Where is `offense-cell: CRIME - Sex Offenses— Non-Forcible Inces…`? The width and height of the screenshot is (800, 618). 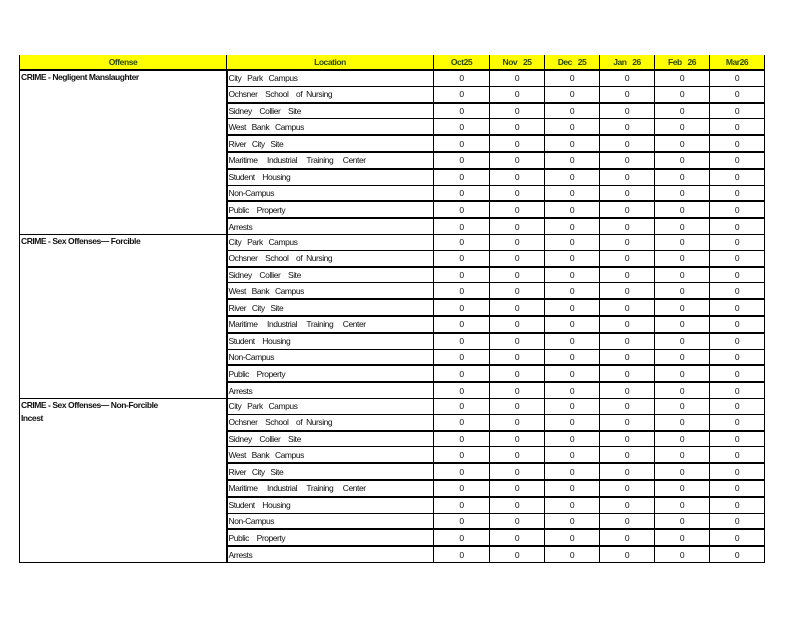 offense-cell: CRIME - Sex Offenses— Non-Forcible Inces… is located at coordinates (123, 480).